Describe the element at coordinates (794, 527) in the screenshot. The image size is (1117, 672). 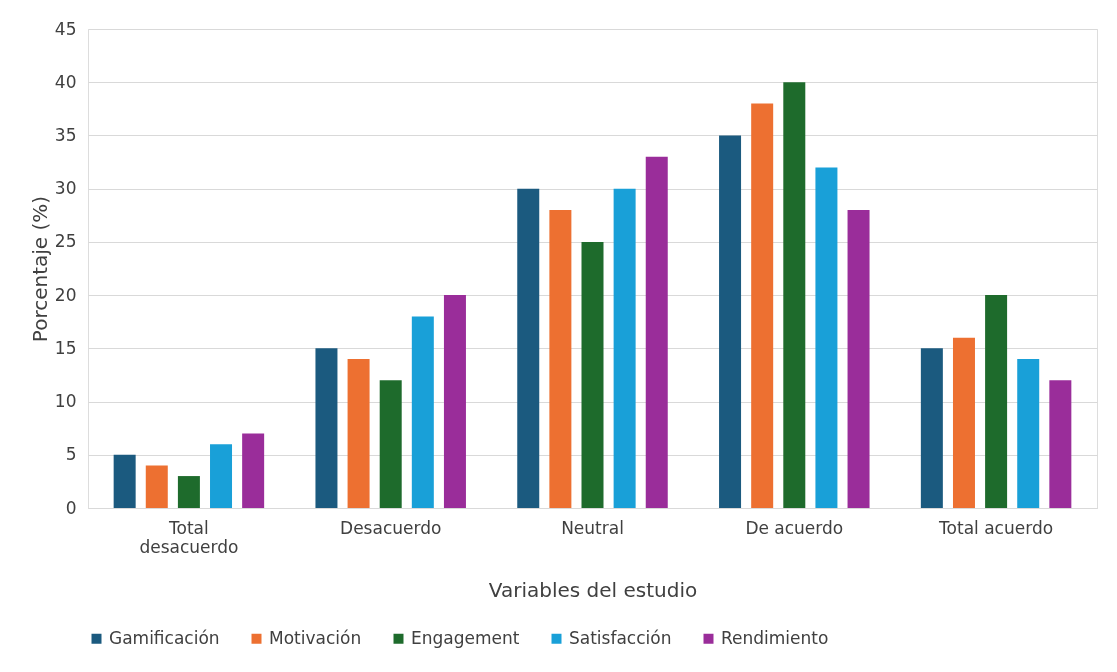
I see `x-tick-label: De acuerdo` at that location.